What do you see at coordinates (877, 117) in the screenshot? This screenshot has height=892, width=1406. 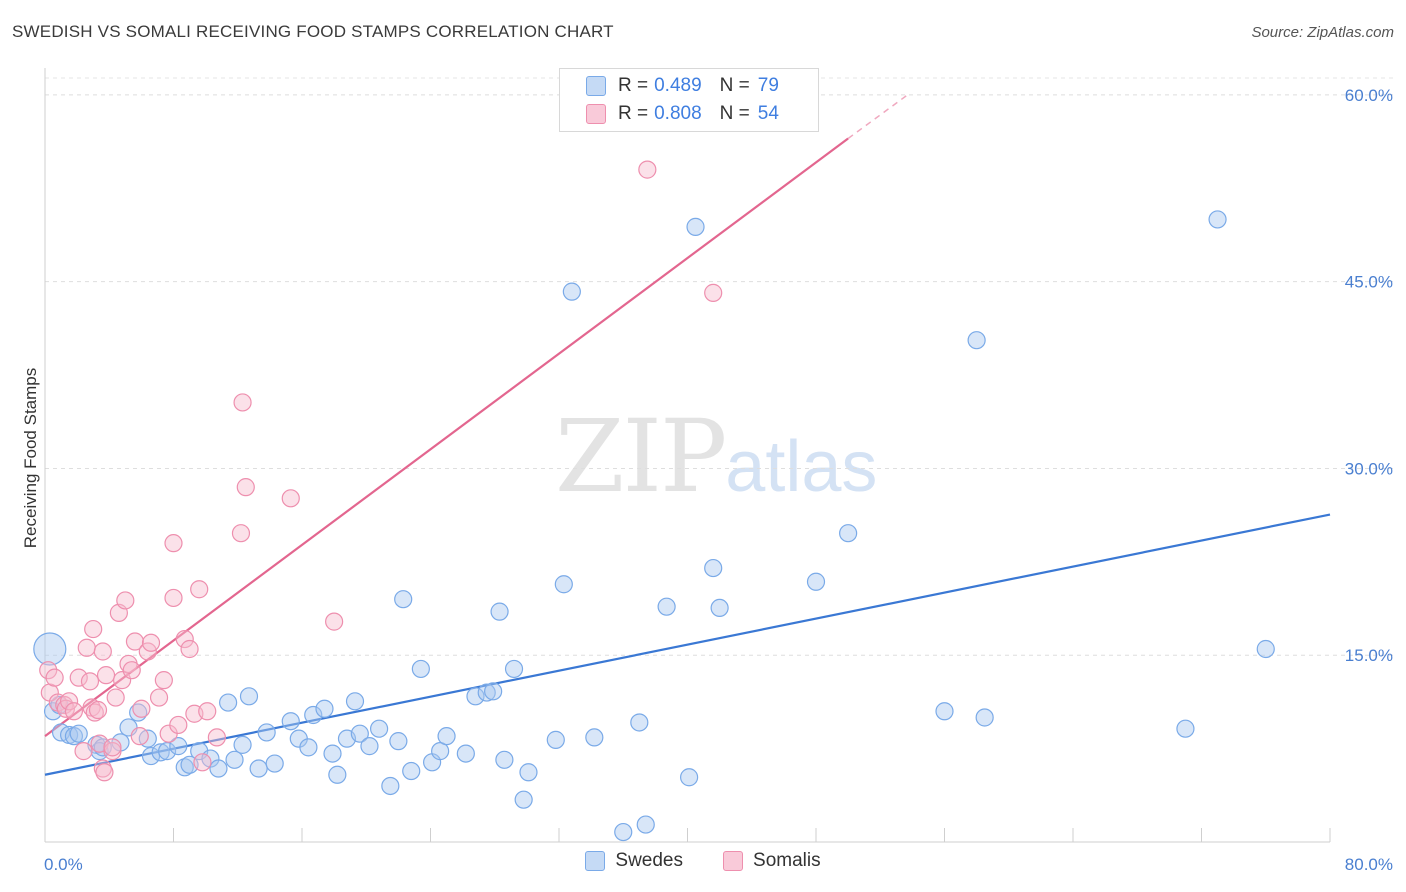 I see `somalis-trend-extension` at bounding box center [877, 117].